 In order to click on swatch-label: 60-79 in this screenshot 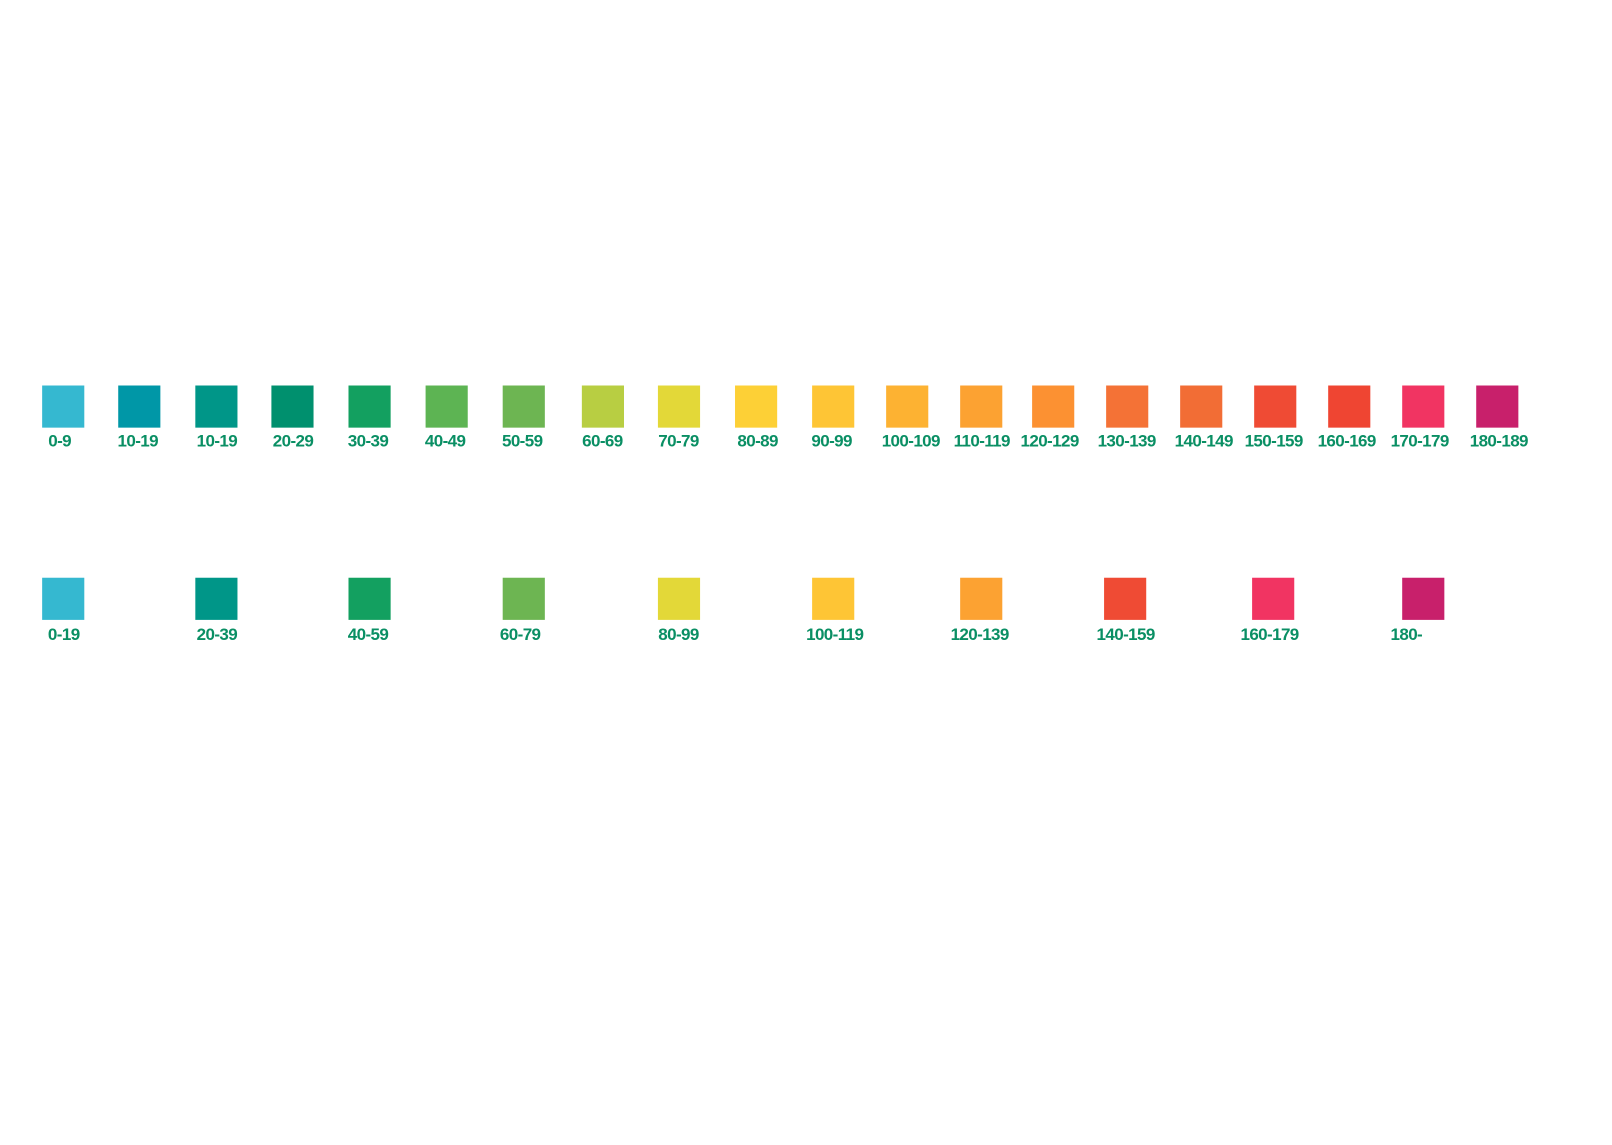, I will do `click(520, 634)`.